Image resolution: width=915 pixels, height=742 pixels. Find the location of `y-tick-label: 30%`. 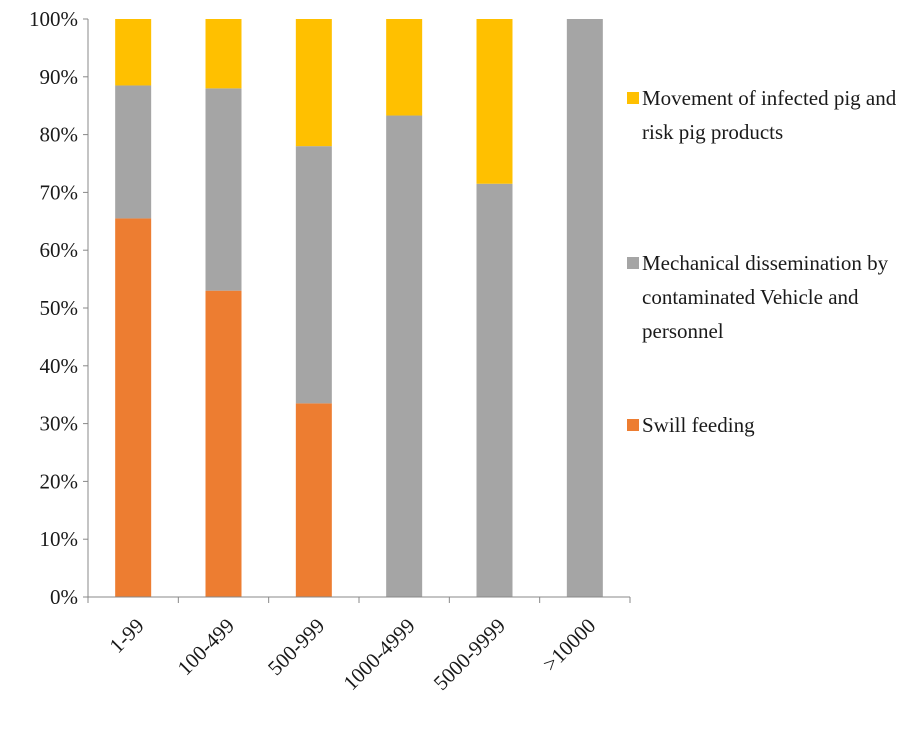

y-tick-label: 30% is located at coordinates (59, 424).